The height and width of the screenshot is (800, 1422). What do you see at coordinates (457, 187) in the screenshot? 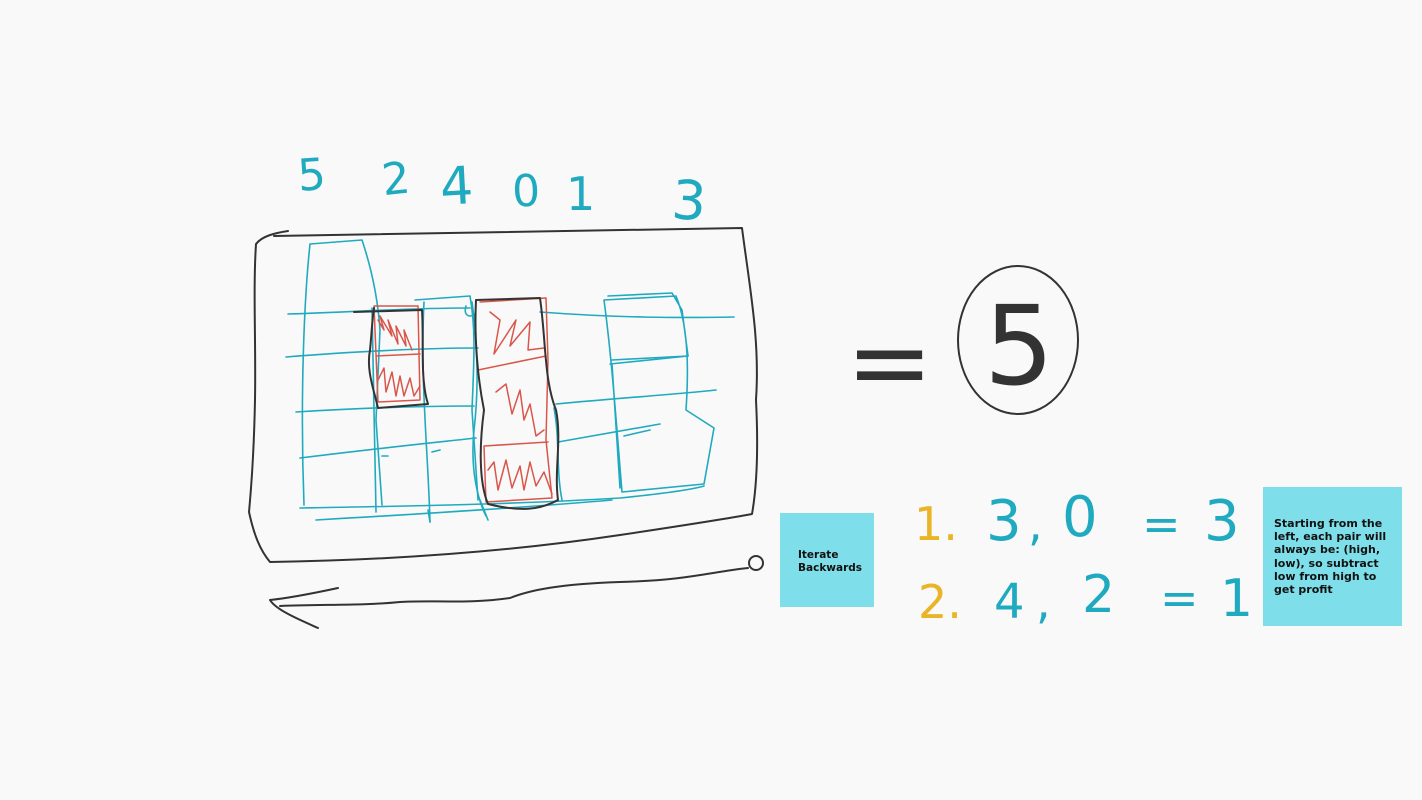
I see `price-digit: 4` at bounding box center [457, 187].